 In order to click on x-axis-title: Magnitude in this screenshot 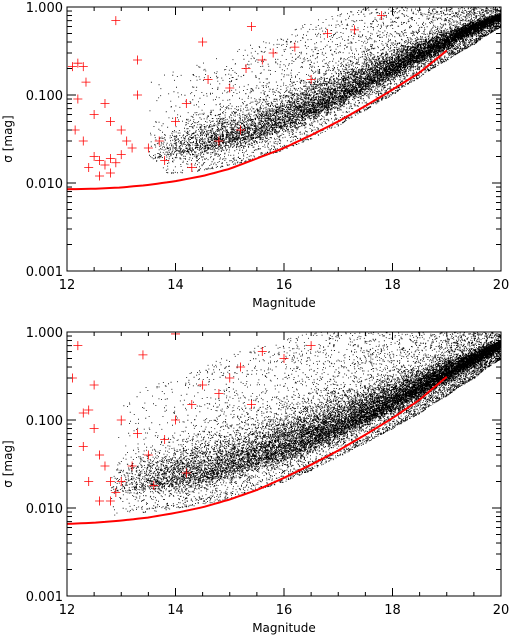, I will do `click(284, 628)`.